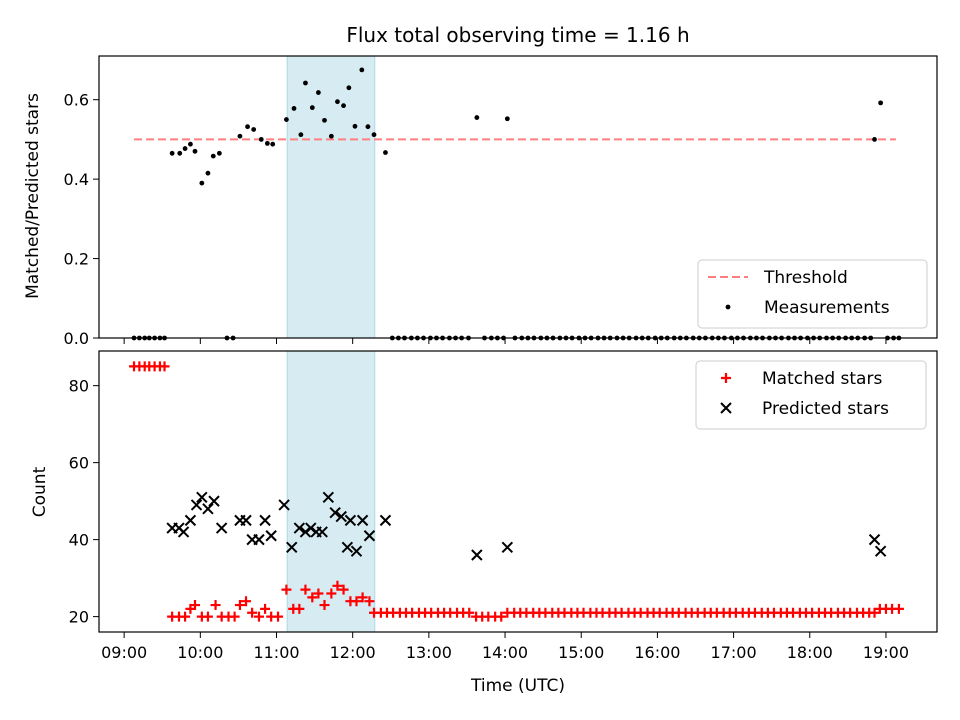 The image size is (960, 720). Describe the element at coordinates (811, 395) in the screenshot. I see `count-legend: Matched stars Predicted stars` at that location.